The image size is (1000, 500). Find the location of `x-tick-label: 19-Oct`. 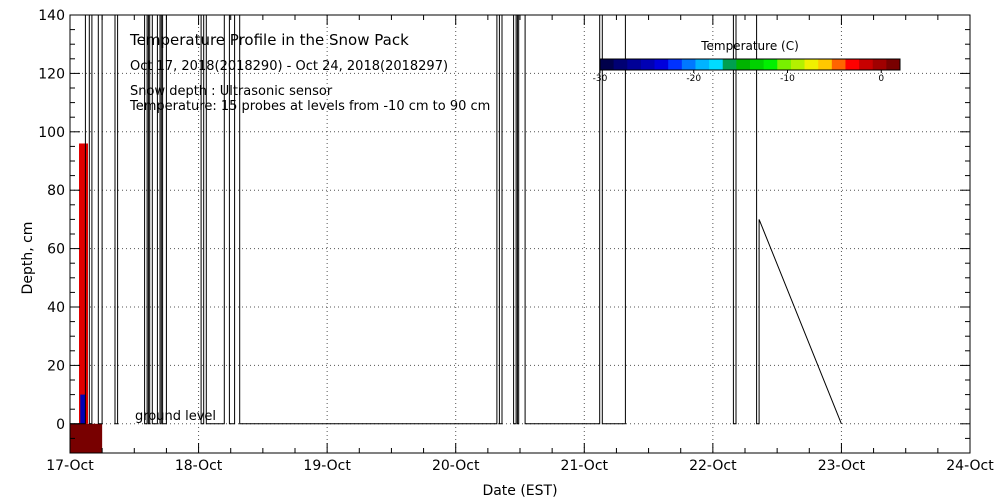

x-tick-label: 19-Oct is located at coordinates (327, 466).